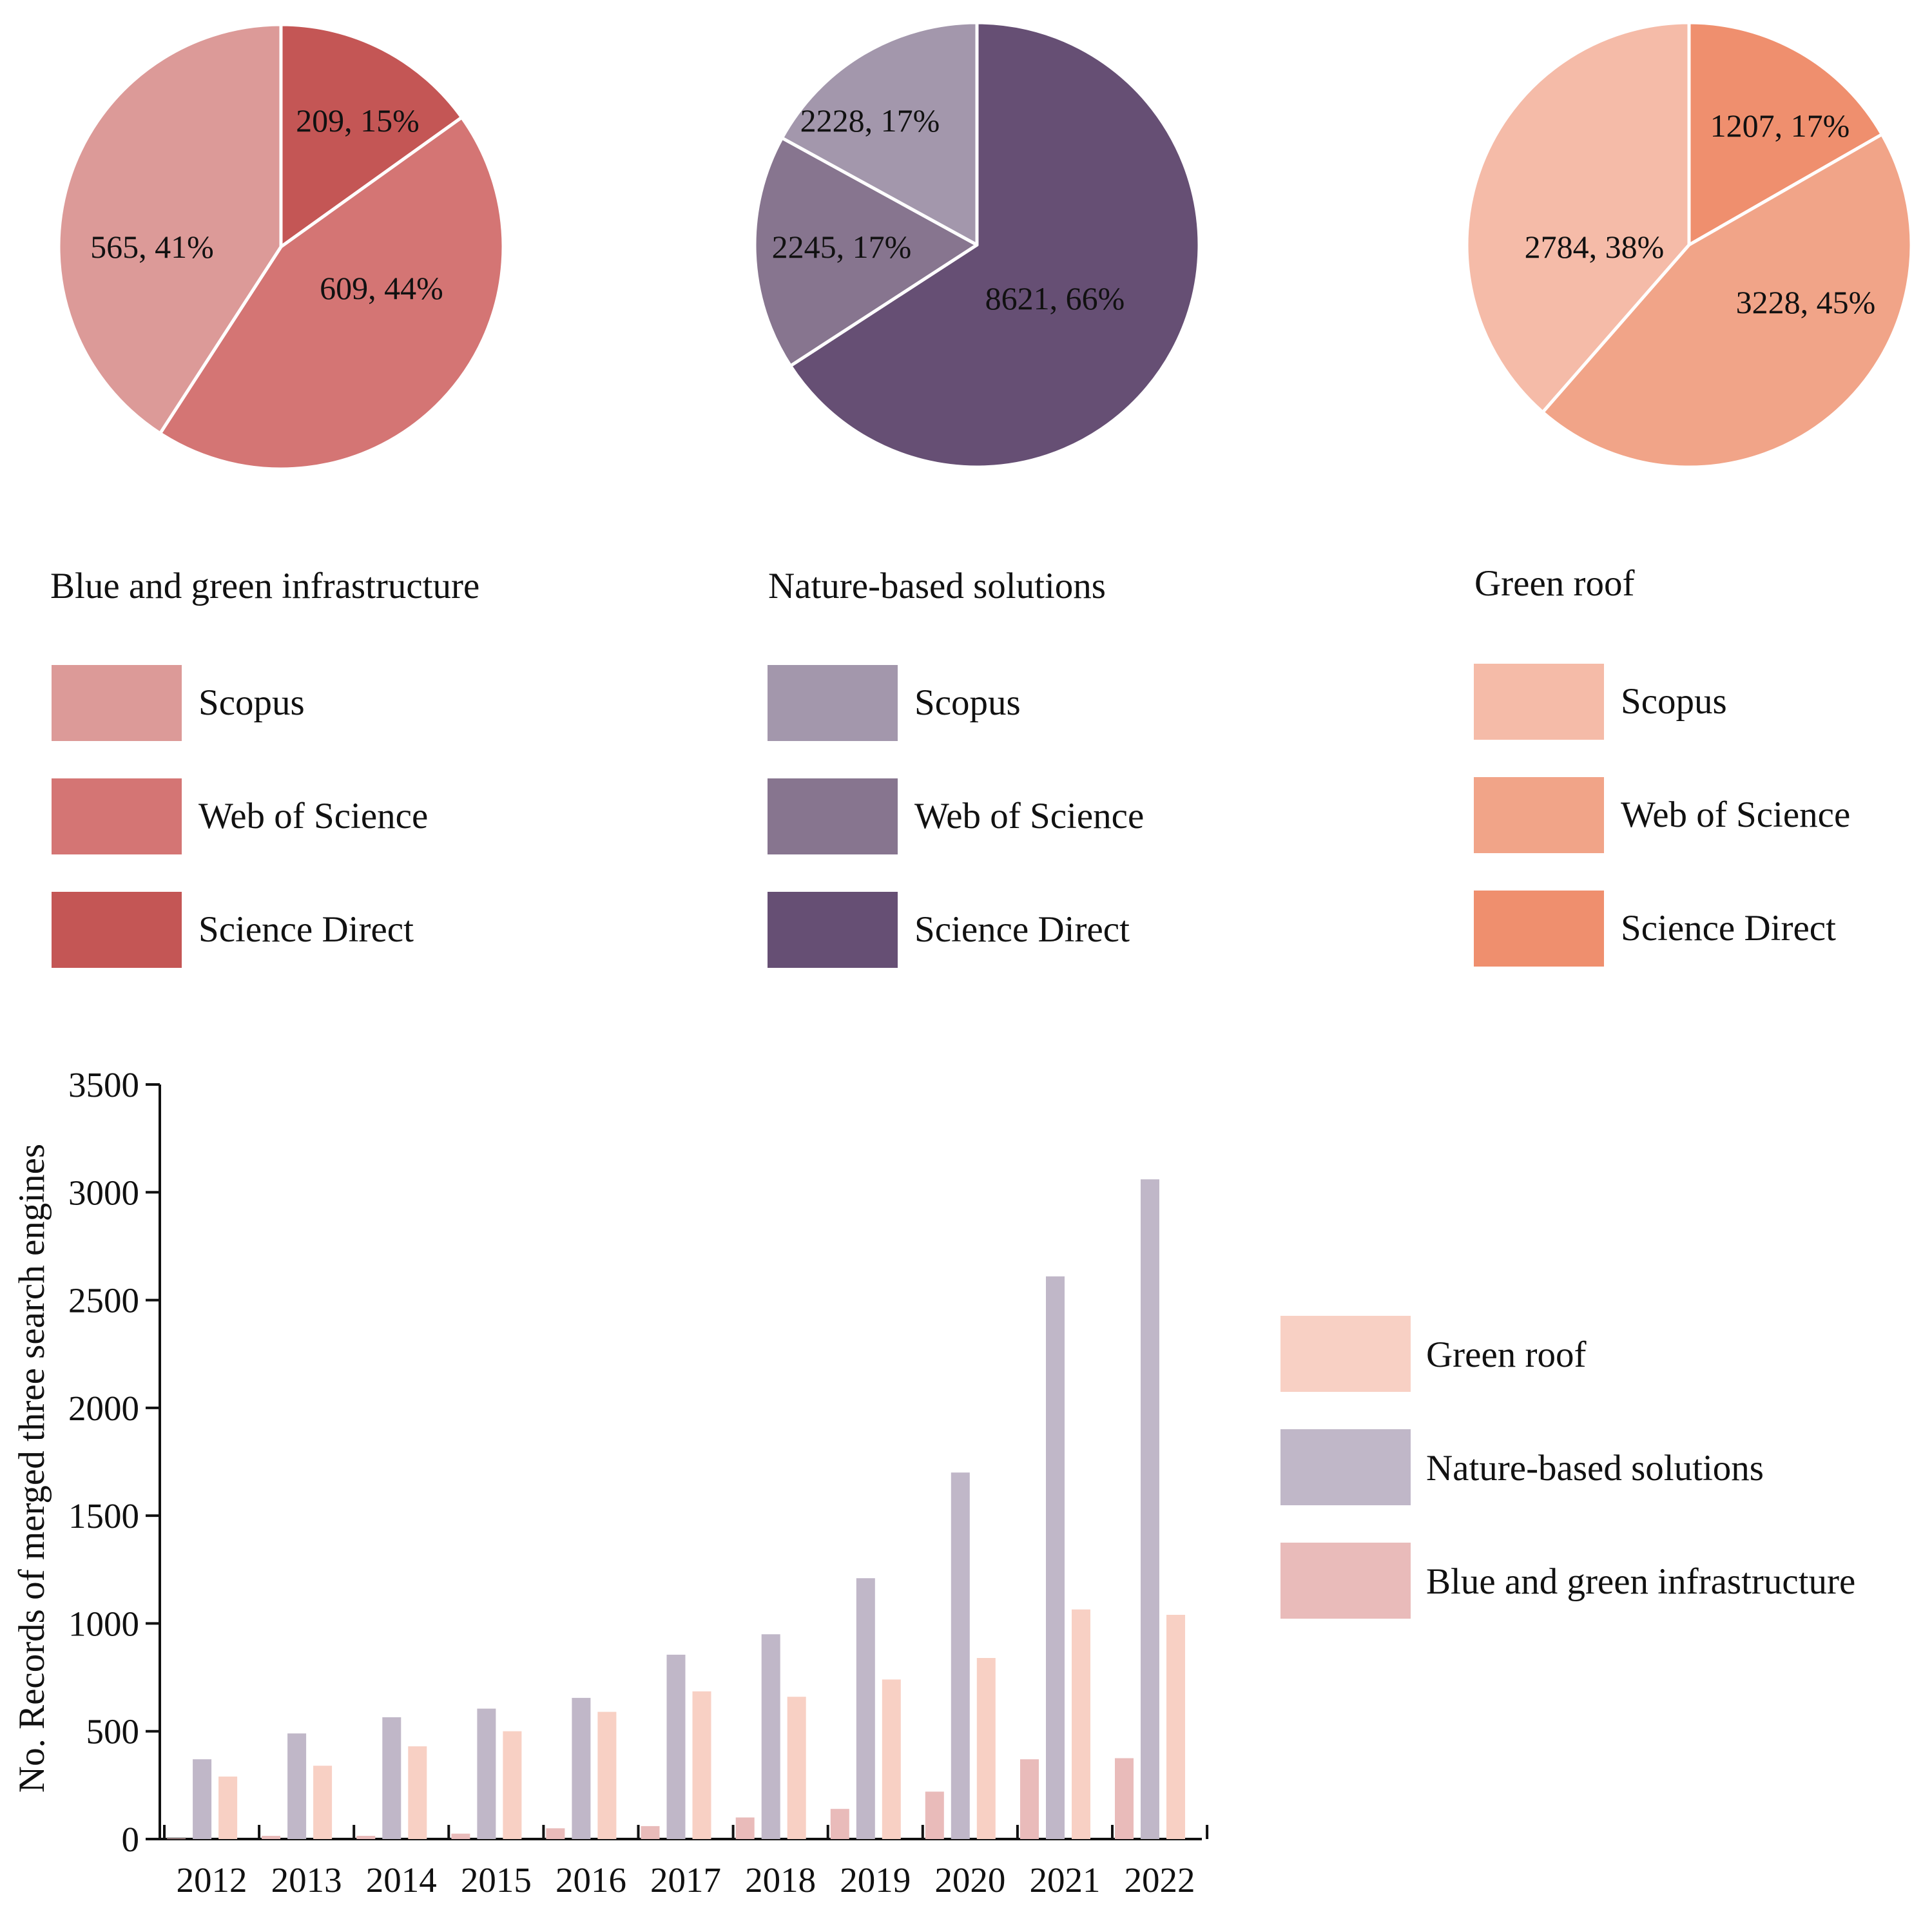 The width and height of the screenshot is (1932, 1908). What do you see at coordinates (1055, 1557) in the screenshot?
I see `bar-nature-based-solutions-2021` at bounding box center [1055, 1557].